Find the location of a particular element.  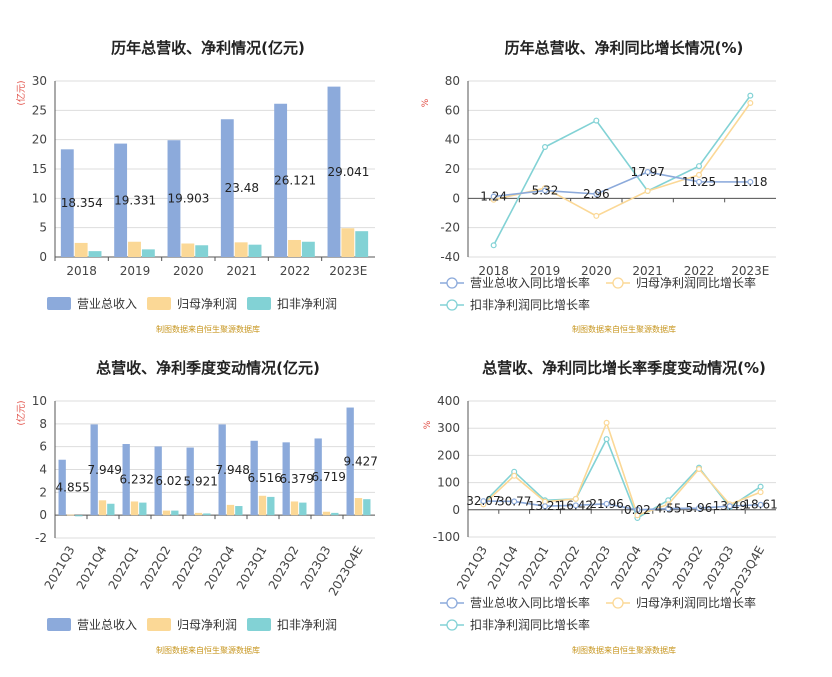

y-tick-label: -2 is located at coordinates (41, 538).